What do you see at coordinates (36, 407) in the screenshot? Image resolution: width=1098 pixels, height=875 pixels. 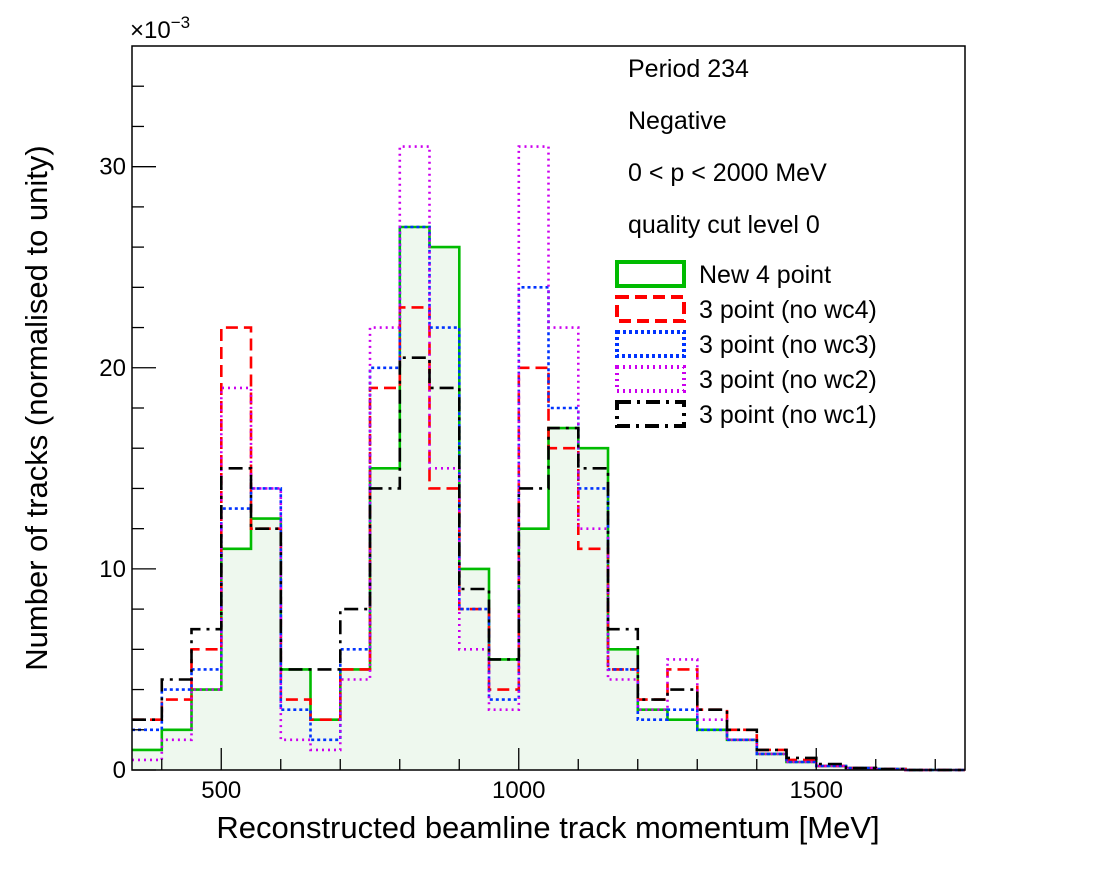 I see `y-axis-title: Number of tracks (normalised to unity)` at bounding box center [36, 407].